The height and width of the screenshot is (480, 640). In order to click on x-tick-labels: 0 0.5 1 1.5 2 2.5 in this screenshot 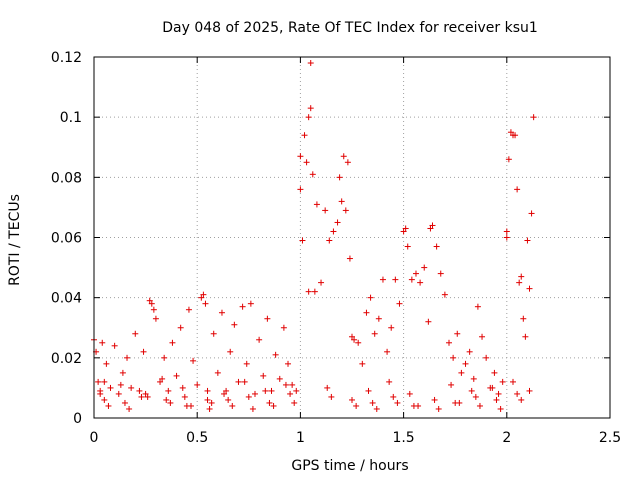, I will do `click(356, 438)`.